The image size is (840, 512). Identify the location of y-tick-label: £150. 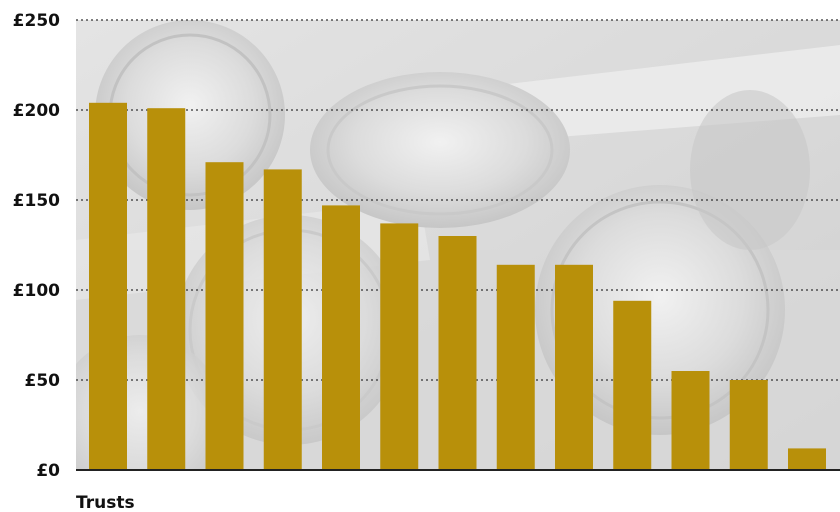
(36, 201).